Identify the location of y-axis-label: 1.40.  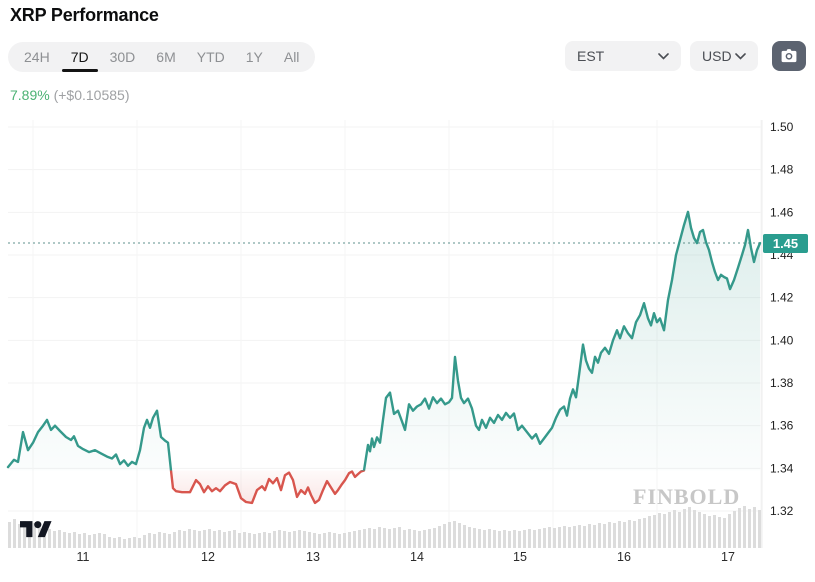
(782, 340).